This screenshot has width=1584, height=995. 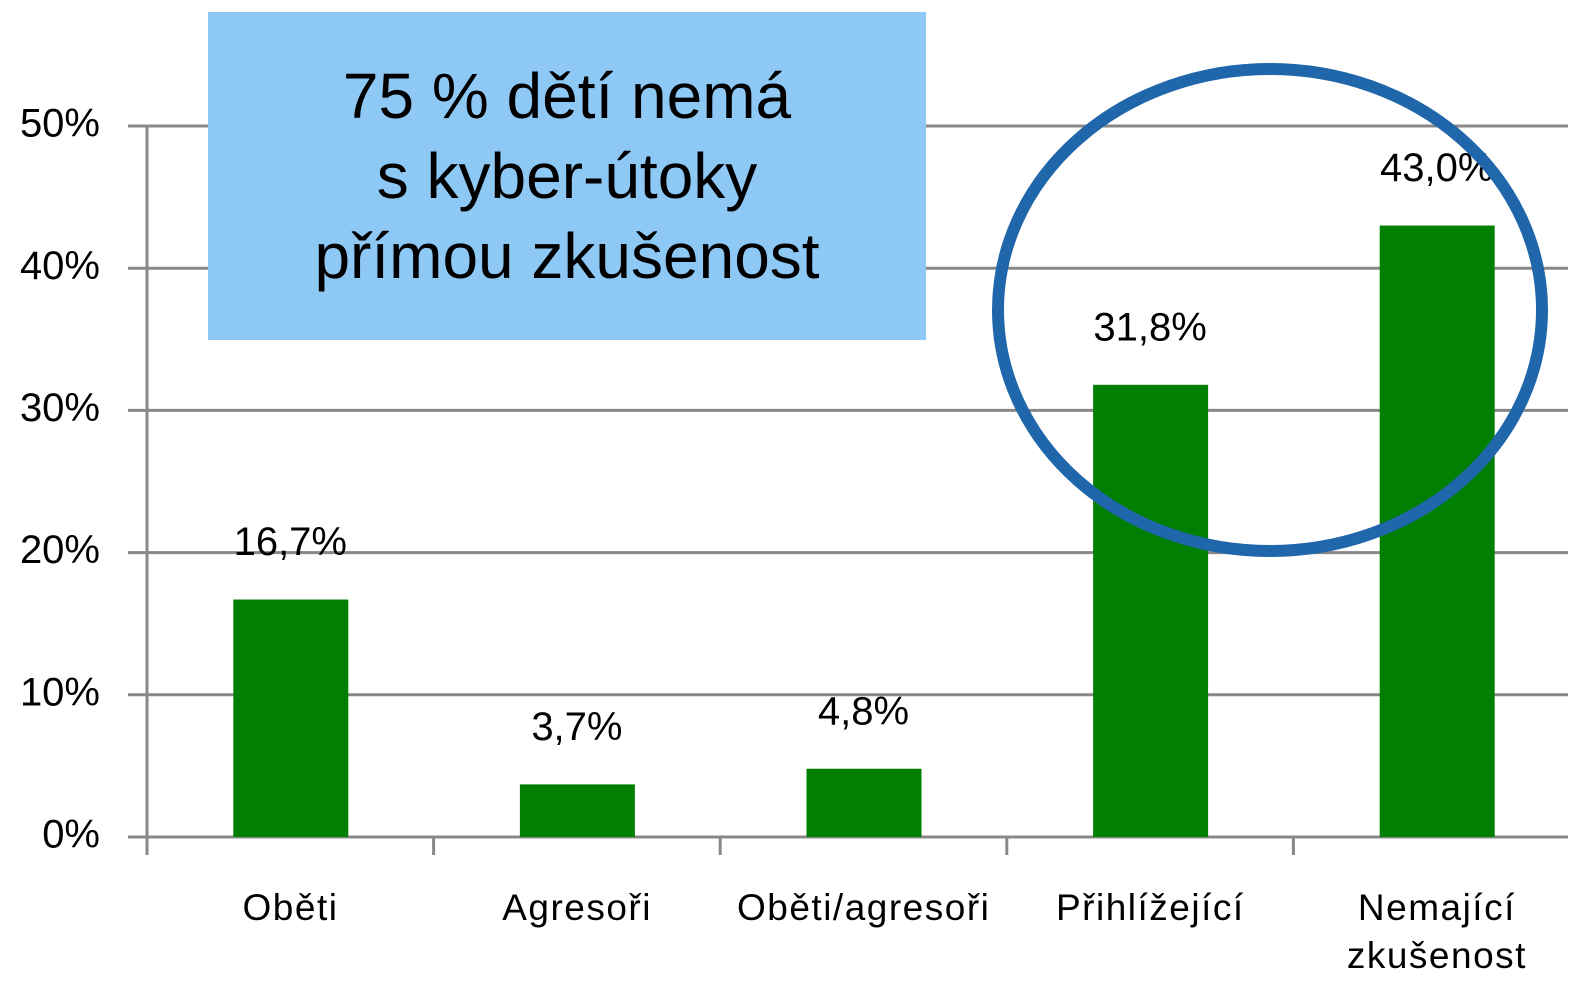 I want to click on x-tick-label: Nemající zkušenost, so click(x=1436, y=931).